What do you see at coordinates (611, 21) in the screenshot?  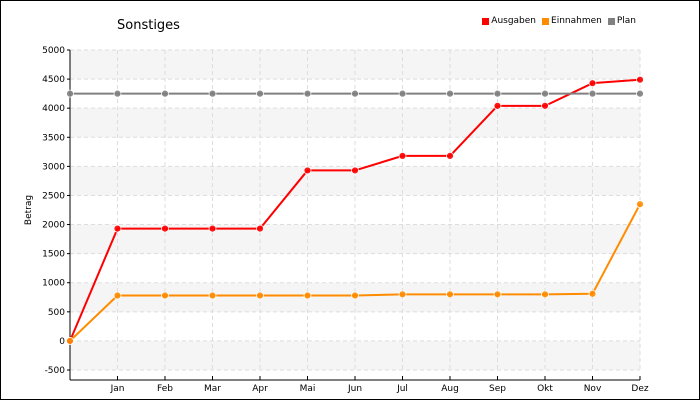 I see `legend-swatch-plan` at bounding box center [611, 21].